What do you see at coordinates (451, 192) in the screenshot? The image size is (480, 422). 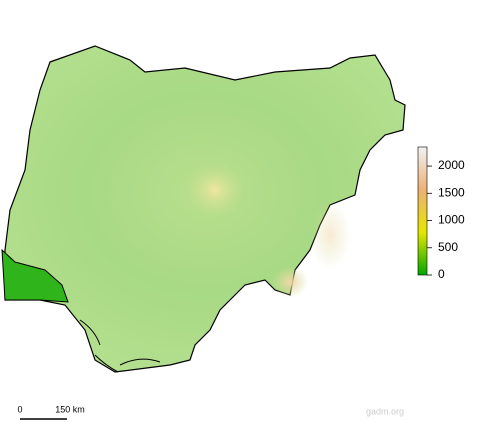 I see `legend-tick-label: 1500` at bounding box center [451, 192].